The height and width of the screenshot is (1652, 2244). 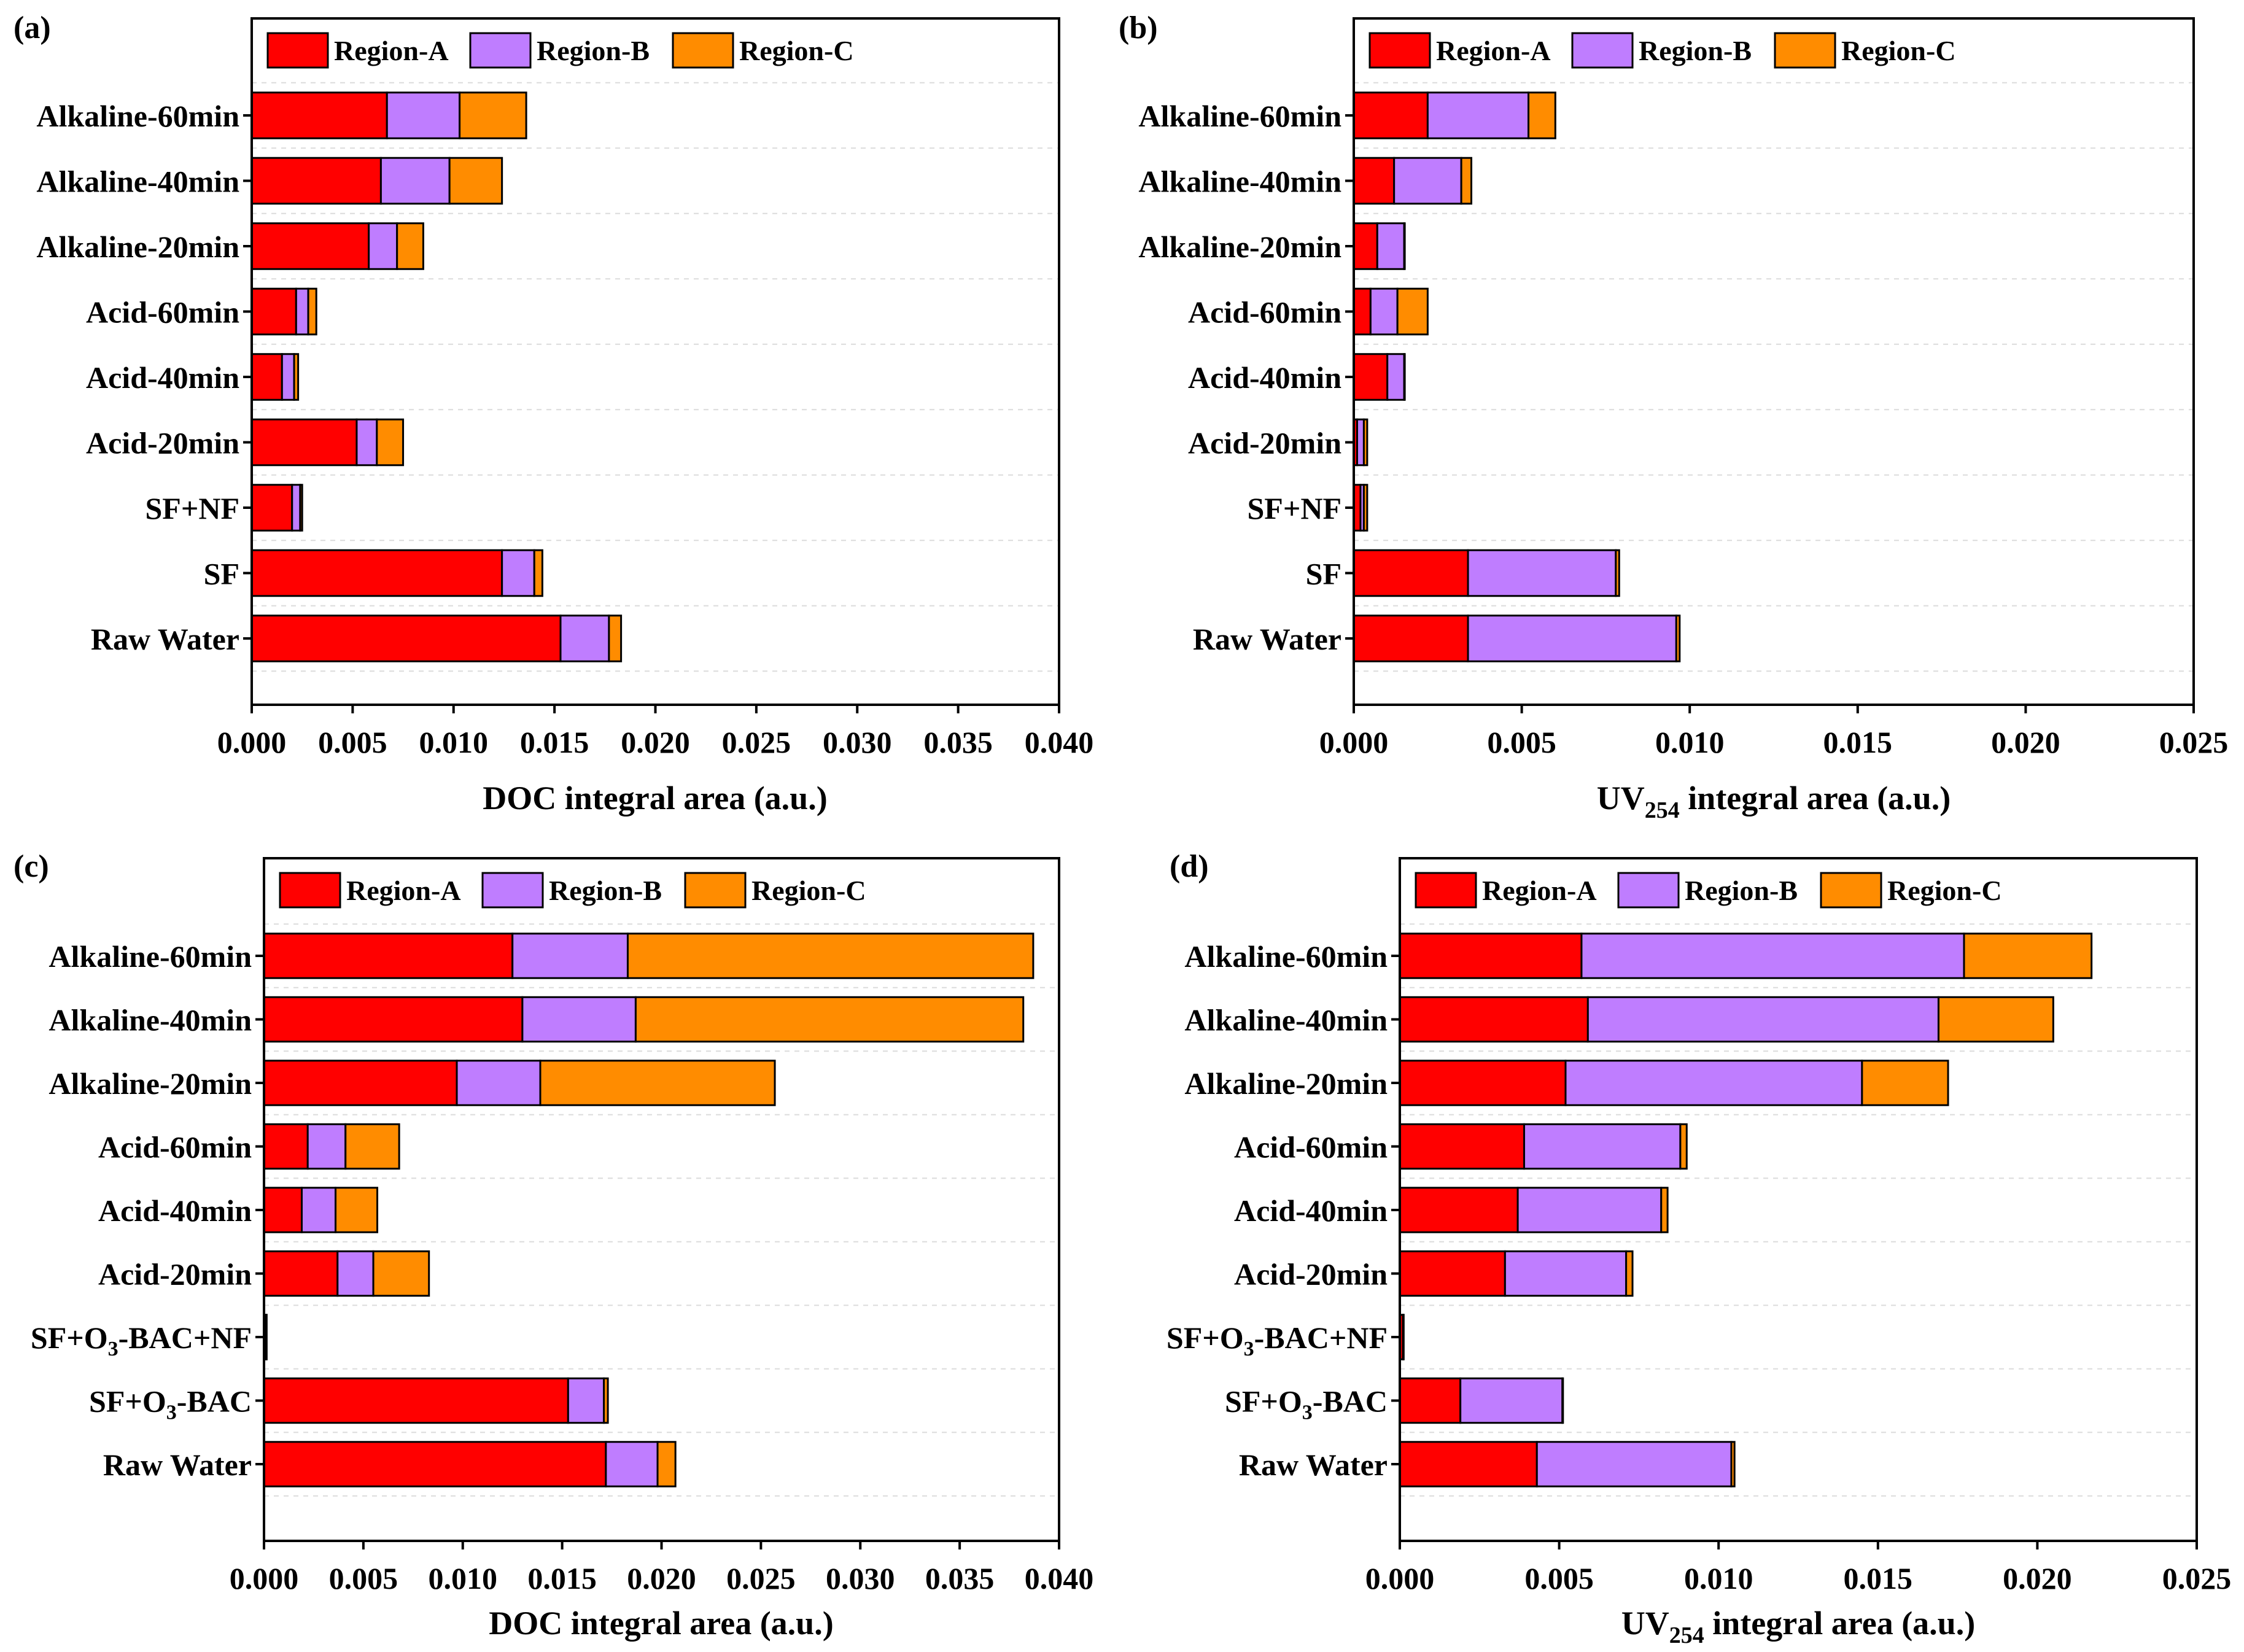 What do you see at coordinates (538, 573) in the screenshot?
I see `bar-region-c-sf` at bounding box center [538, 573].